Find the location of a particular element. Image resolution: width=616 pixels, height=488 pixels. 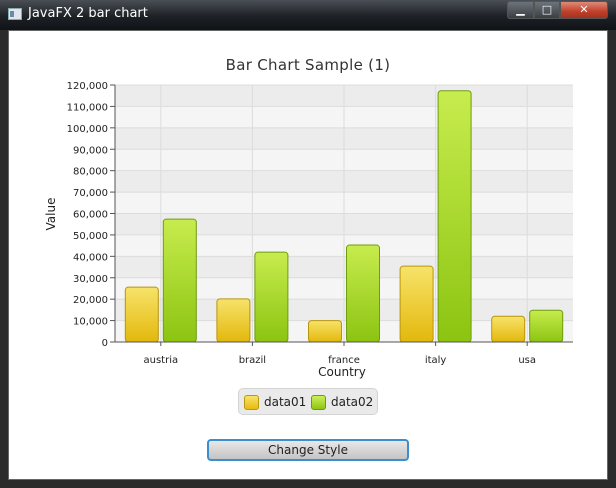

maximize-button: □ is located at coordinates (547, 10).